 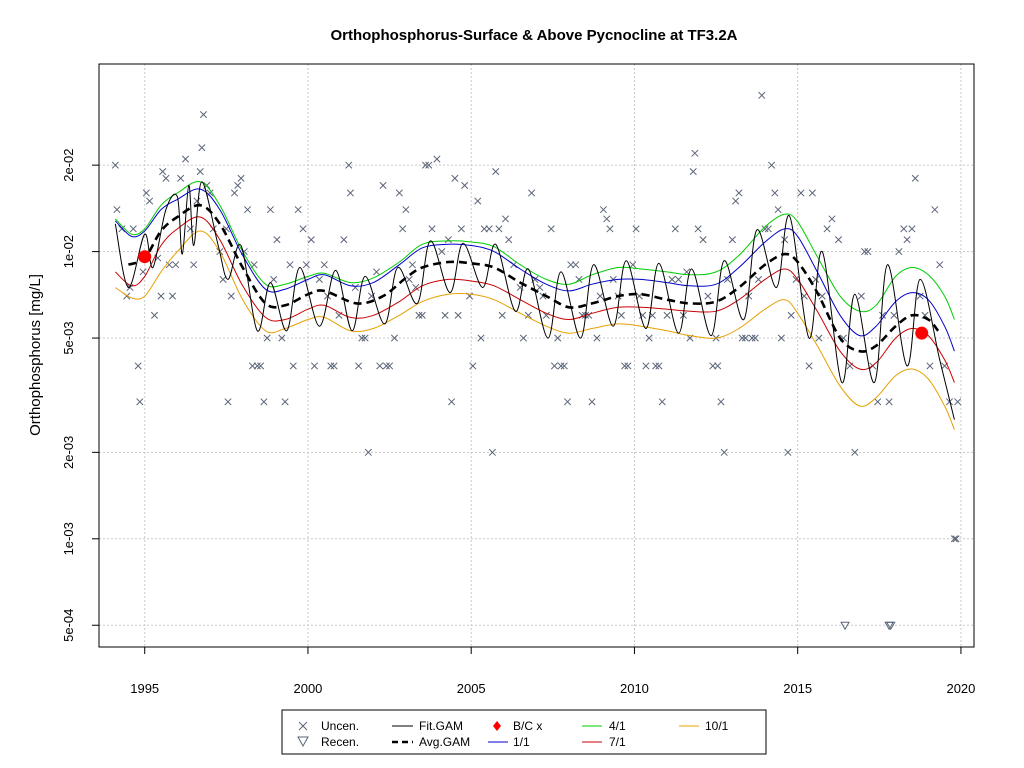 I want to click on legend-uncen-marker, so click(x=303, y=726).